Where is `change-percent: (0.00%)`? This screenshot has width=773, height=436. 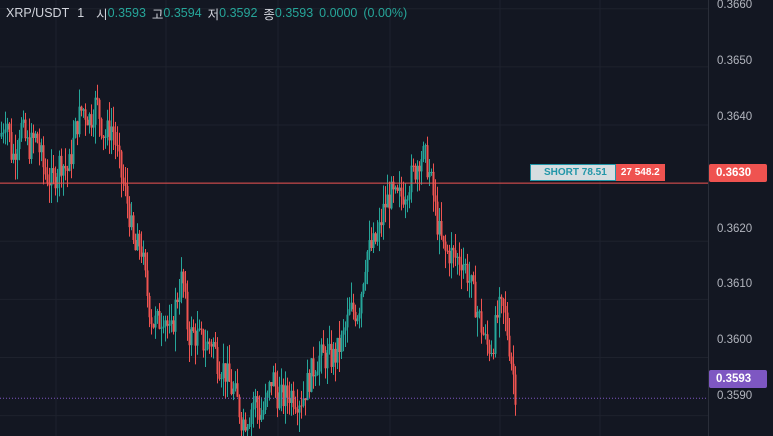 change-percent: (0.00%) is located at coordinates (385, 13).